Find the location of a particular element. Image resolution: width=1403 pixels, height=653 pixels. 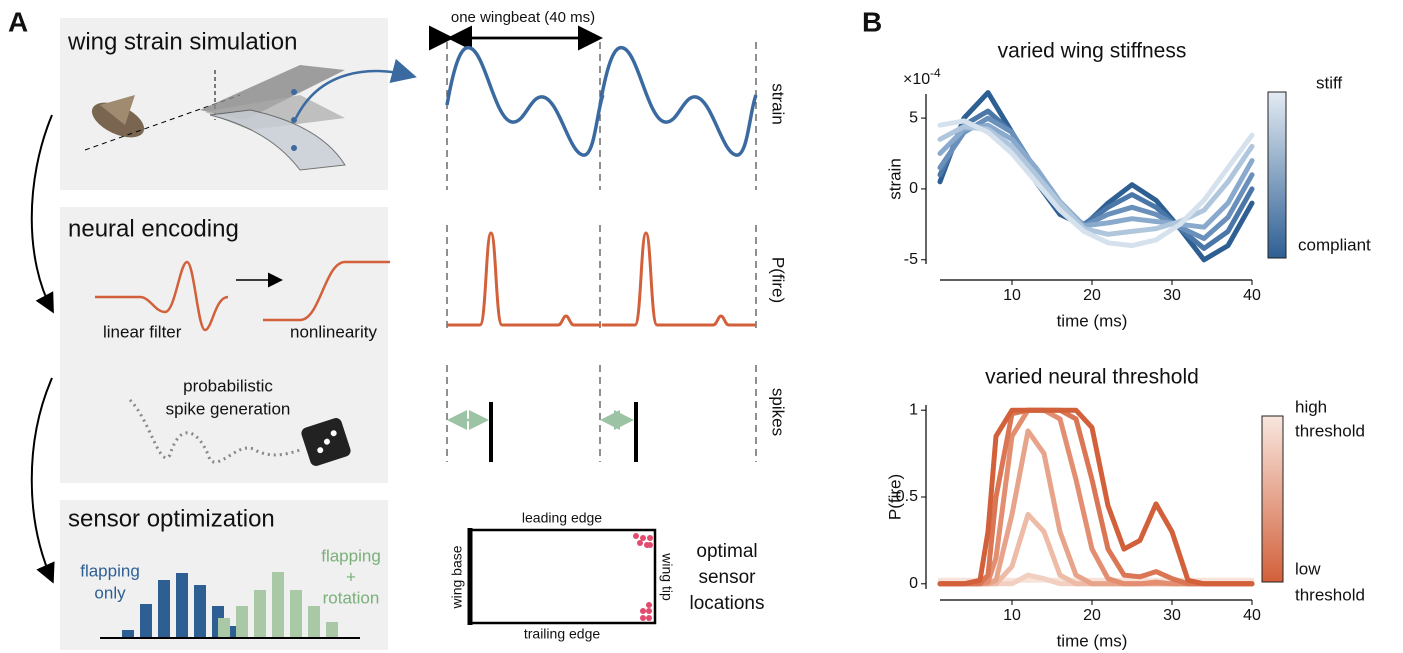

dice is located at coordinates (326, 442).